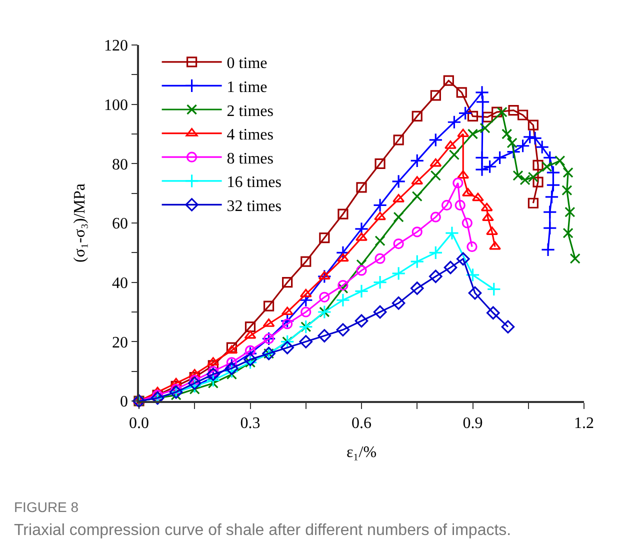  I want to click on legend-label: 16 times, so click(254, 183).